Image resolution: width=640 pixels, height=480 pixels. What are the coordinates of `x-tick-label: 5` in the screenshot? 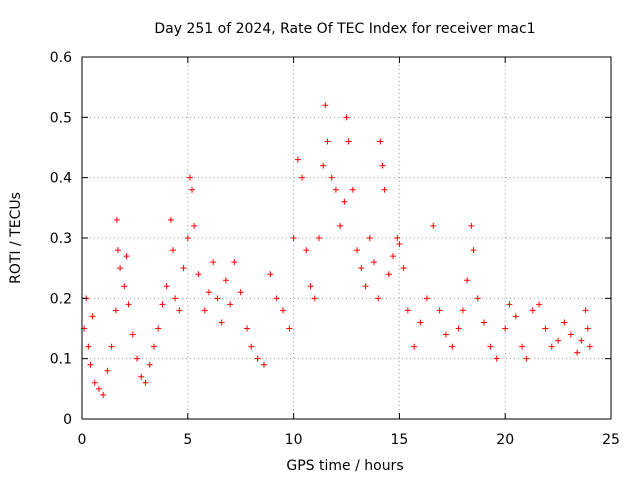 It's located at (187, 440).